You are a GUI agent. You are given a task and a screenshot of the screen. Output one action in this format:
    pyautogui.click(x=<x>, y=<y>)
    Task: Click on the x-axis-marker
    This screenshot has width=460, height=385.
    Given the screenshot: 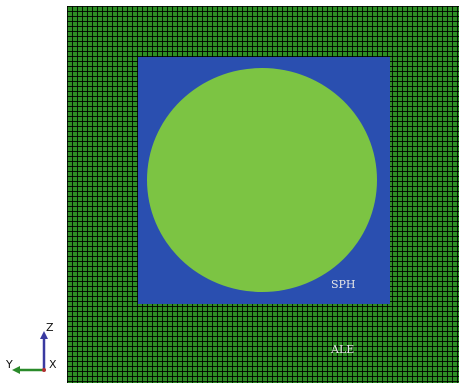 What is the action you would take?
    pyautogui.click(x=44, y=370)
    